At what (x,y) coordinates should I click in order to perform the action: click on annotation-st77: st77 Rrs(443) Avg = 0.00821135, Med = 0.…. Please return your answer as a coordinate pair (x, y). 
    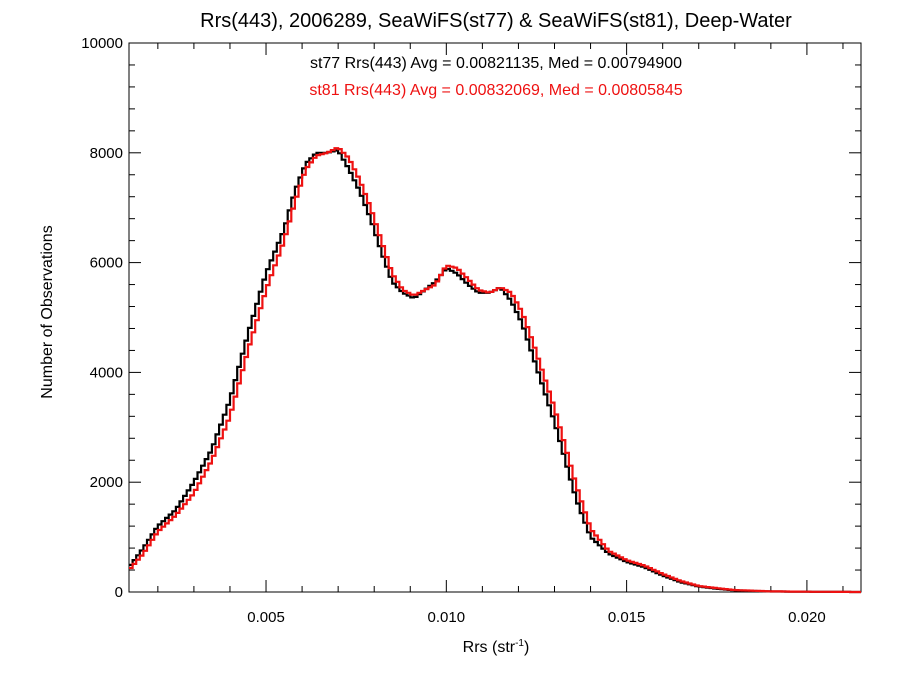
    Looking at the image, I should click on (496, 63).